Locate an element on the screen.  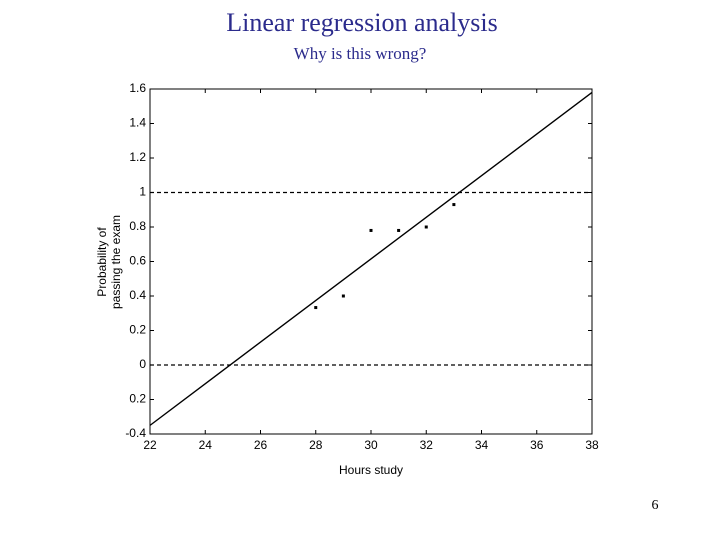
x-tick-label: 32 is located at coordinates (427, 445).